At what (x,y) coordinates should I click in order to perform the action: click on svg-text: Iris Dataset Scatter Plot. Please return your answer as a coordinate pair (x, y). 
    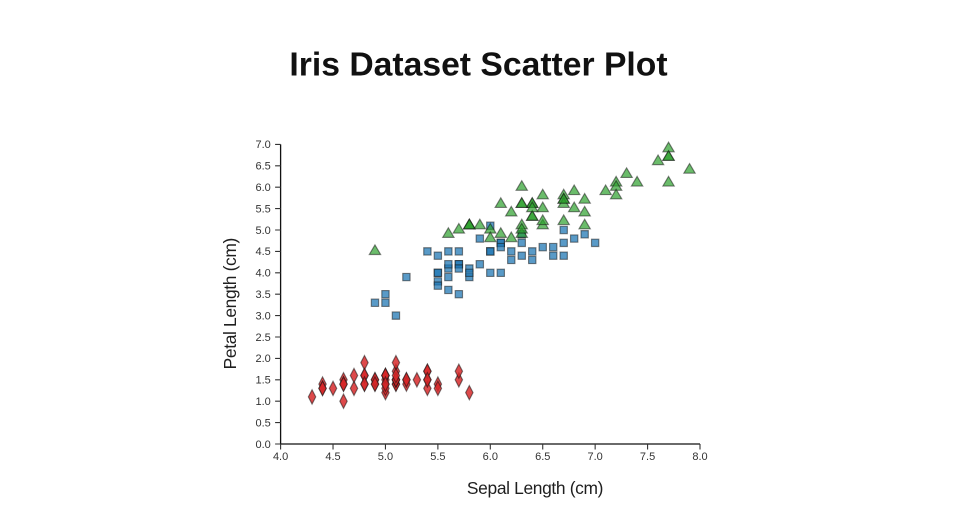
    Looking at the image, I should click on (478, 65).